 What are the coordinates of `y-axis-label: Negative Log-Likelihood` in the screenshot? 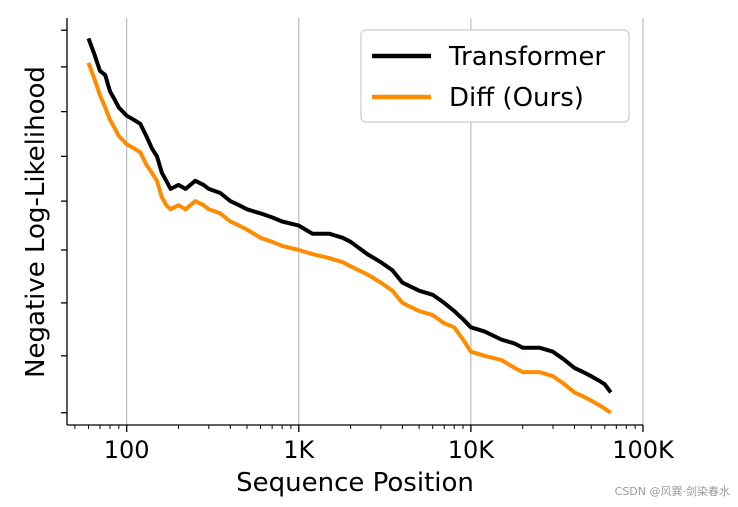 It's located at (36, 222).